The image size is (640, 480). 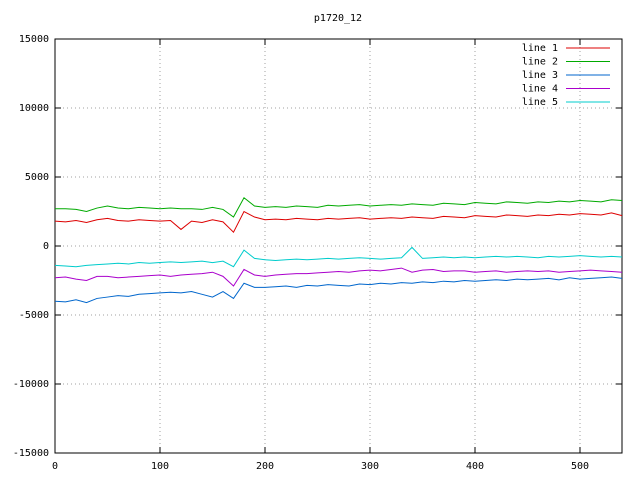 What do you see at coordinates (338, 18) in the screenshot?
I see `chart-title: p1720_12` at bounding box center [338, 18].